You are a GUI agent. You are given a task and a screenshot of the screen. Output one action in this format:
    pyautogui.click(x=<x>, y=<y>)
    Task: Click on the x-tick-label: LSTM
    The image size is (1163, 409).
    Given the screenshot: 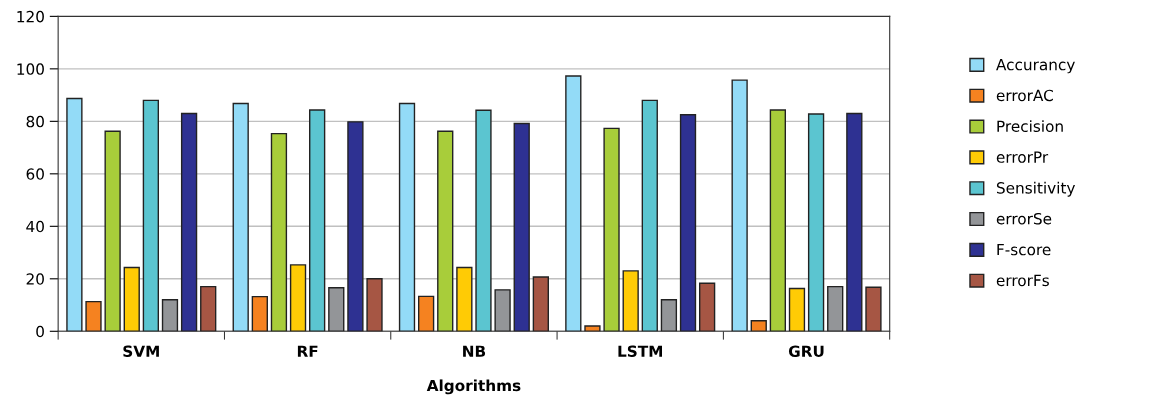 What is the action you would take?
    pyautogui.click(x=640, y=351)
    